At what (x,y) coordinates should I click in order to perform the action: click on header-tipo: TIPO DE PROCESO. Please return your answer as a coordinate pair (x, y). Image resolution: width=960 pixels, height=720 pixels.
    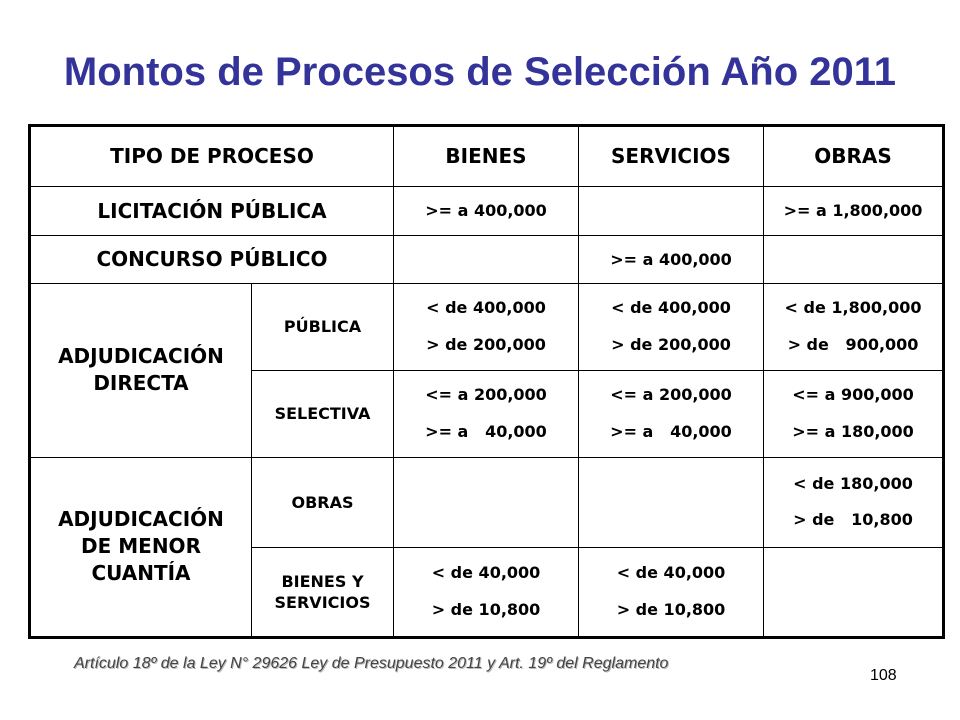
    Looking at the image, I should click on (211, 156).